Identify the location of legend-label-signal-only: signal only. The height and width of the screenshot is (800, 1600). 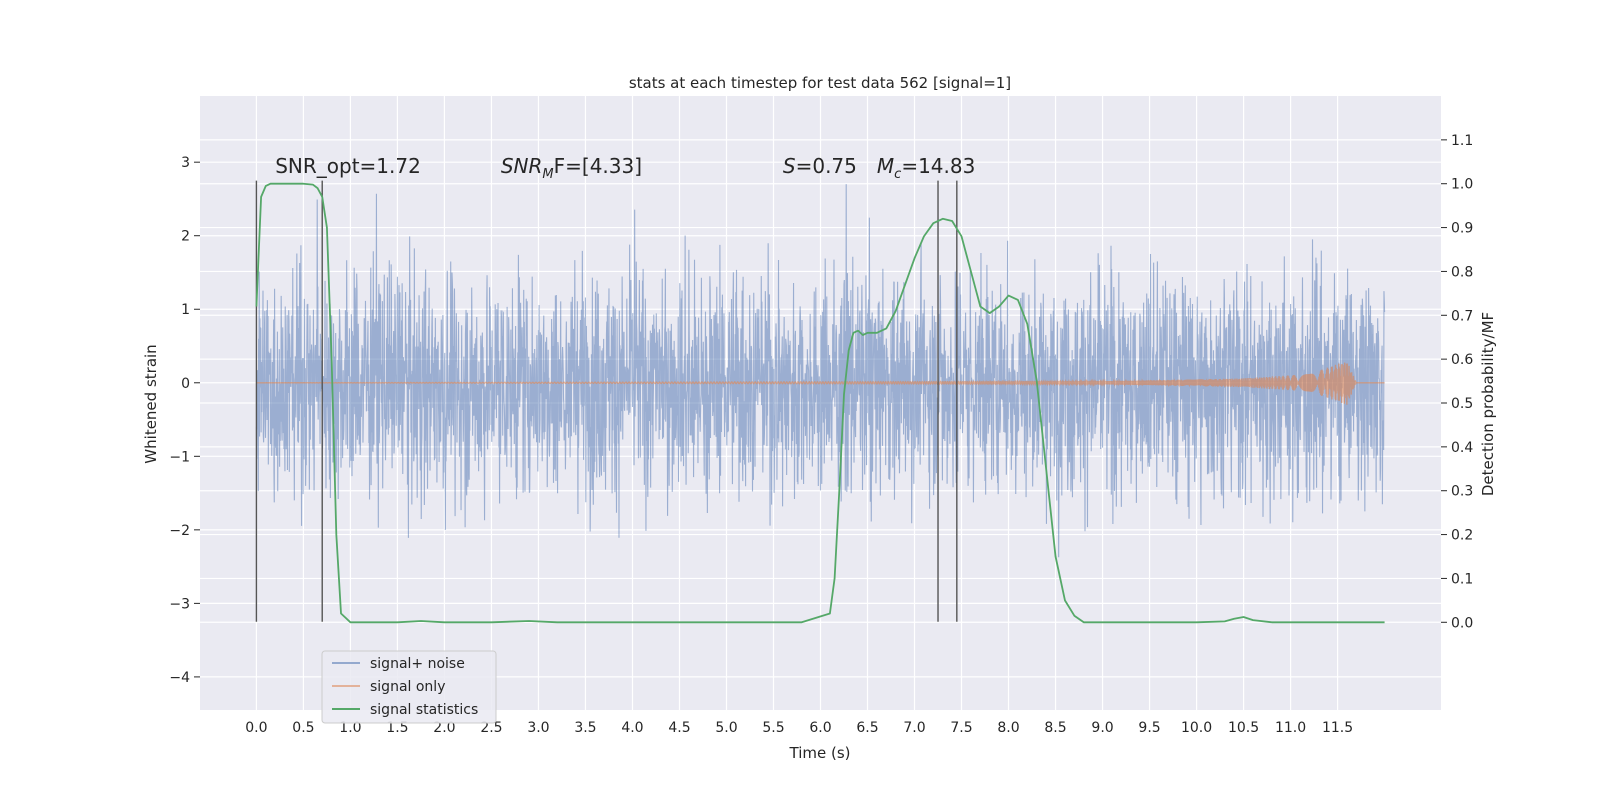
(407, 687).